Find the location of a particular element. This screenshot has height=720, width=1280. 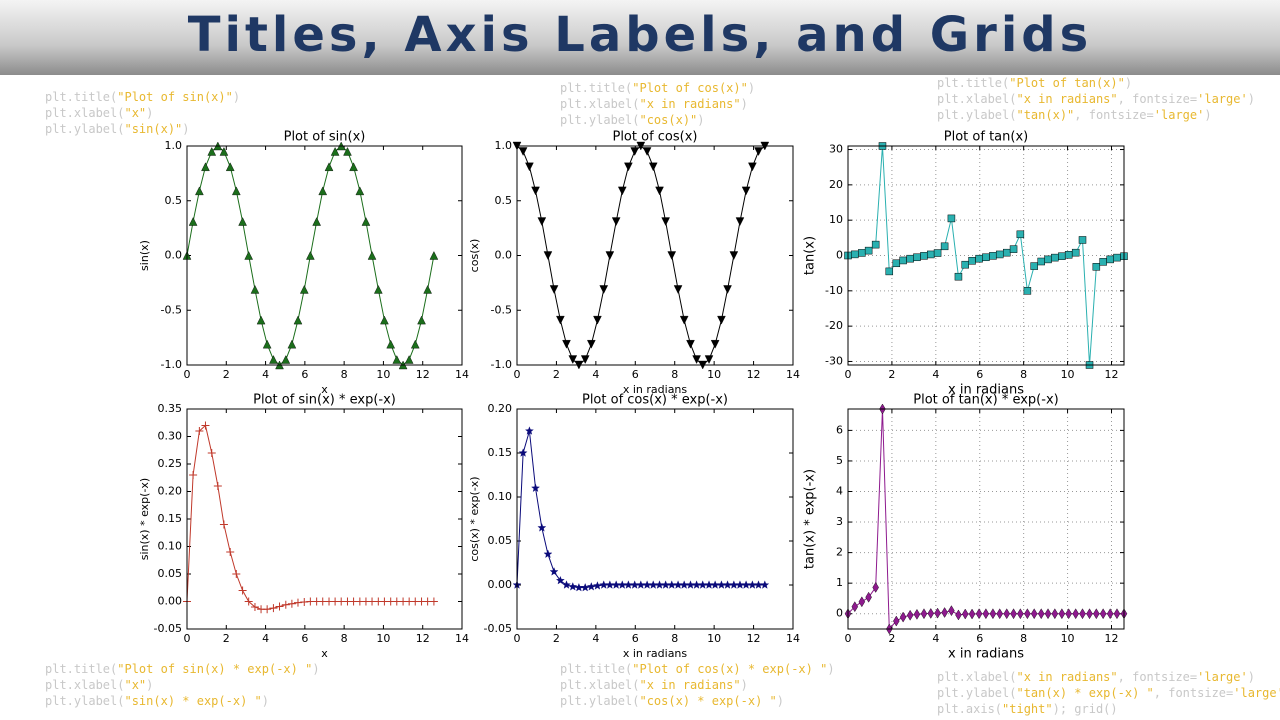

x-tick-label: 14 is located at coordinates (462, 638).